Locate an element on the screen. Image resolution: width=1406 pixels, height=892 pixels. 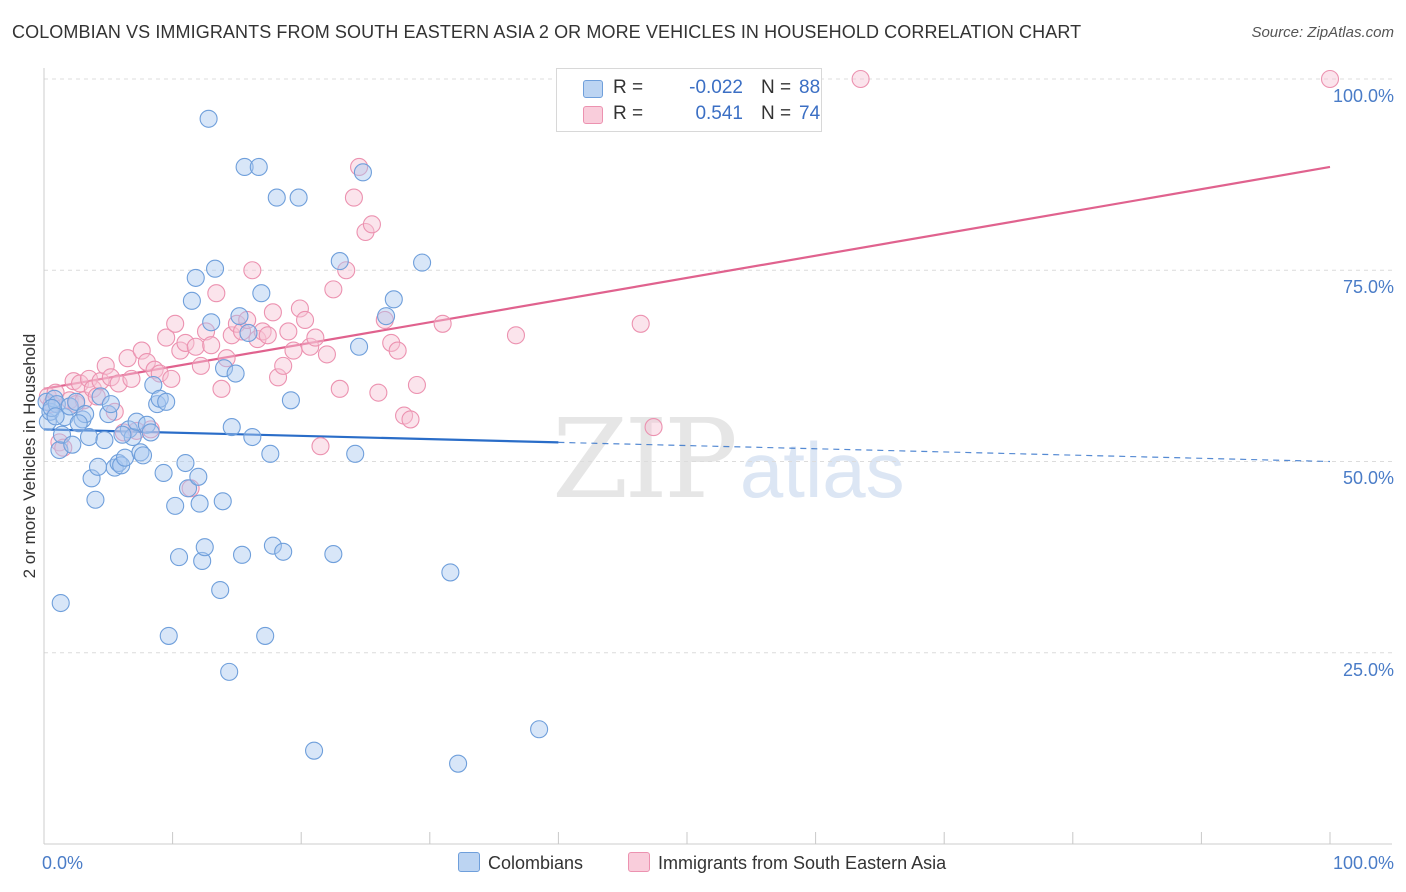
y-tick-label: 50.0% is located at coordinates (1368, 478).